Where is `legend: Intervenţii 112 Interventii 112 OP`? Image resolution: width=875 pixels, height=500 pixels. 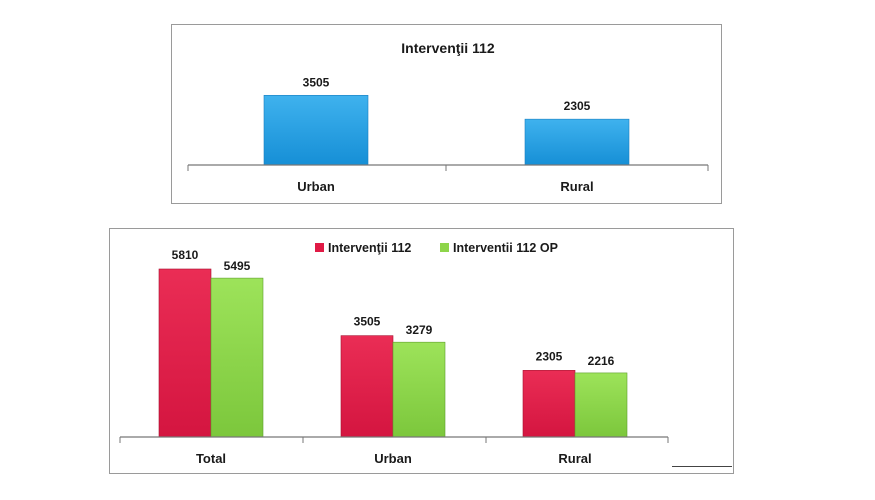
legend: Intervenţii 112 Interventii 112 OP is located at coordinates (436, 248).